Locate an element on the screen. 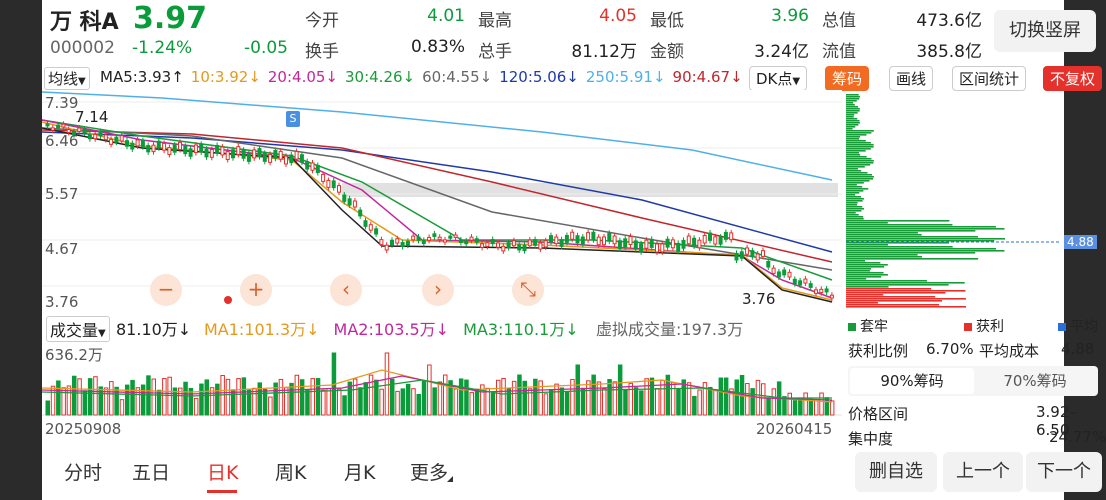 This screenshot has width=1106, height=500. legend-label: 平均 is located at coordinates (1084, 327).